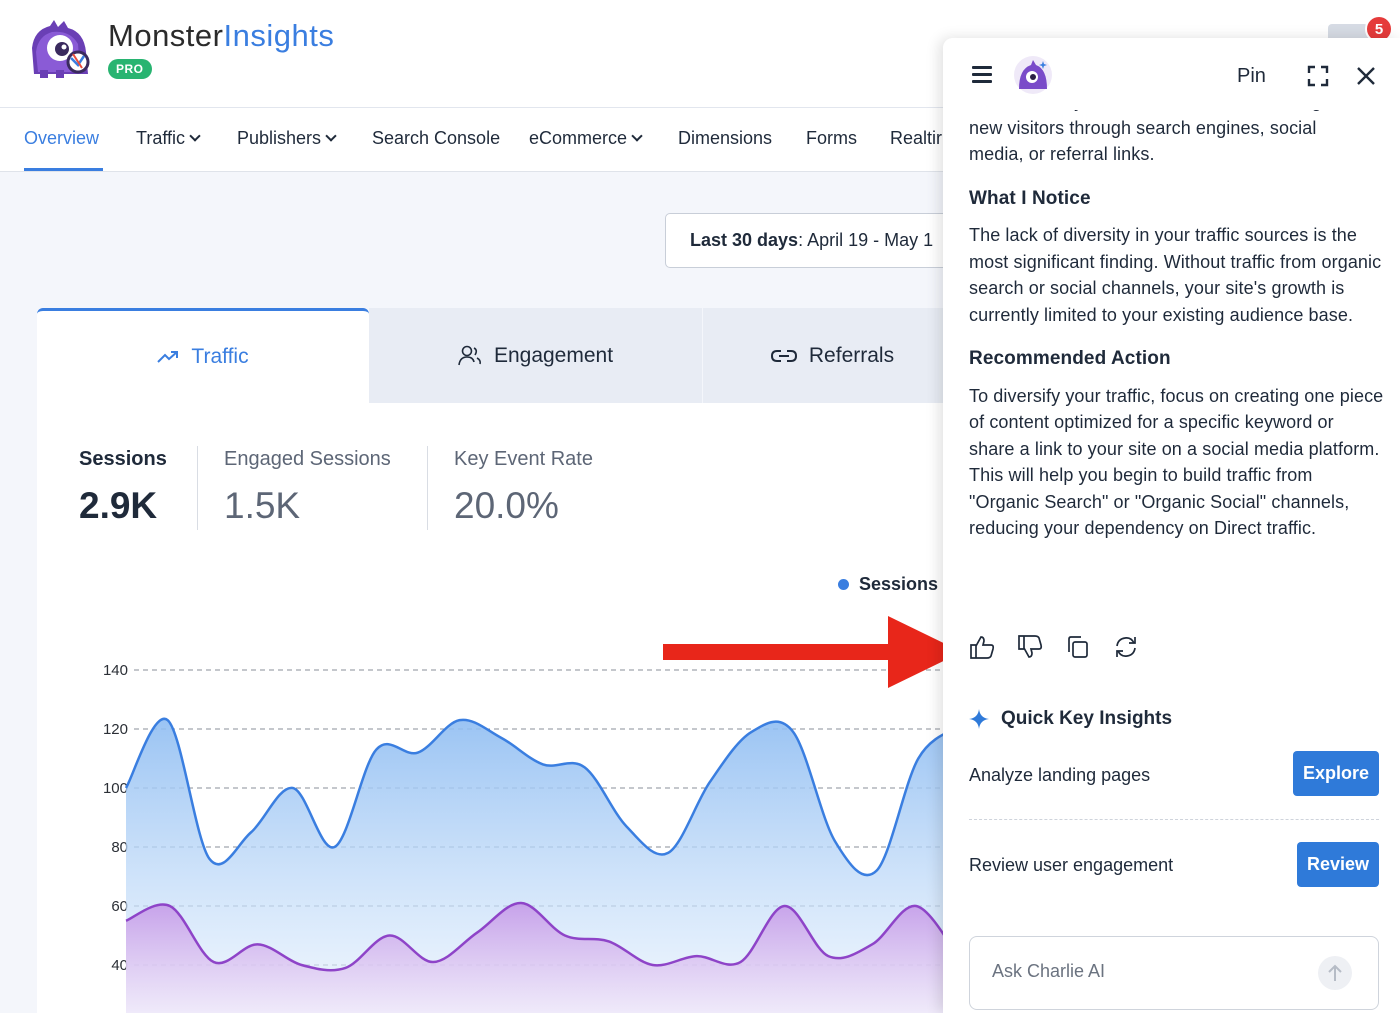  I want to click on review-button: Review, so click(1337, 864).